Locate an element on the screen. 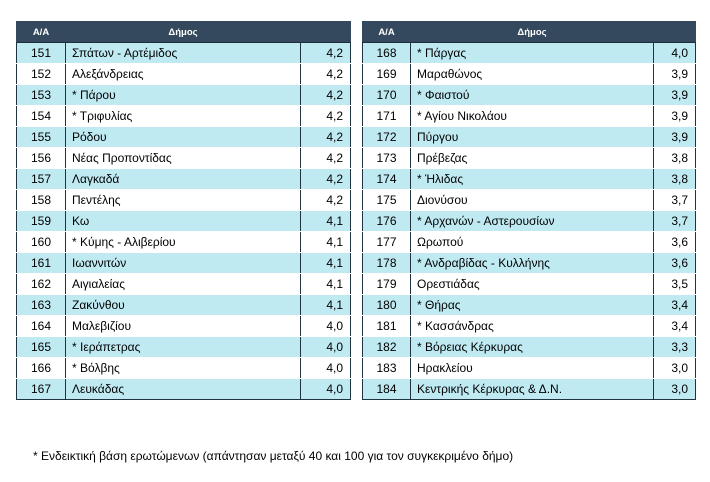  rank-number: 154 is located at coordinates (41, 116).